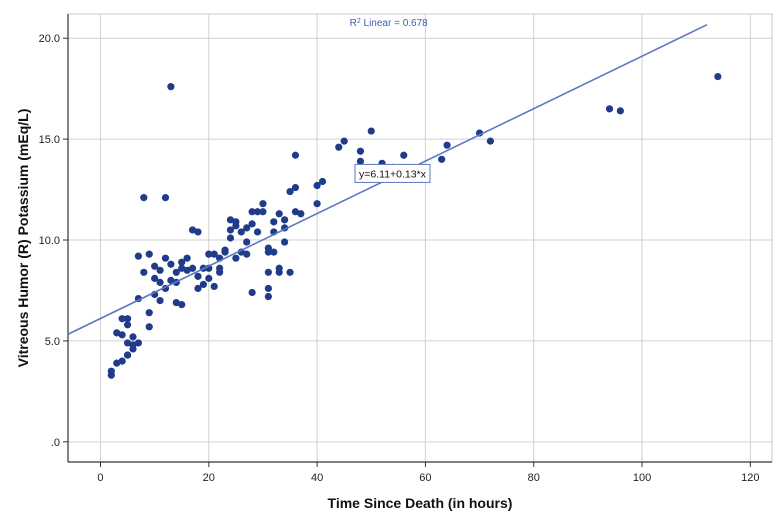  I want to click on r2-annotation: R2 Linear = 0.678, so click(389, 24).